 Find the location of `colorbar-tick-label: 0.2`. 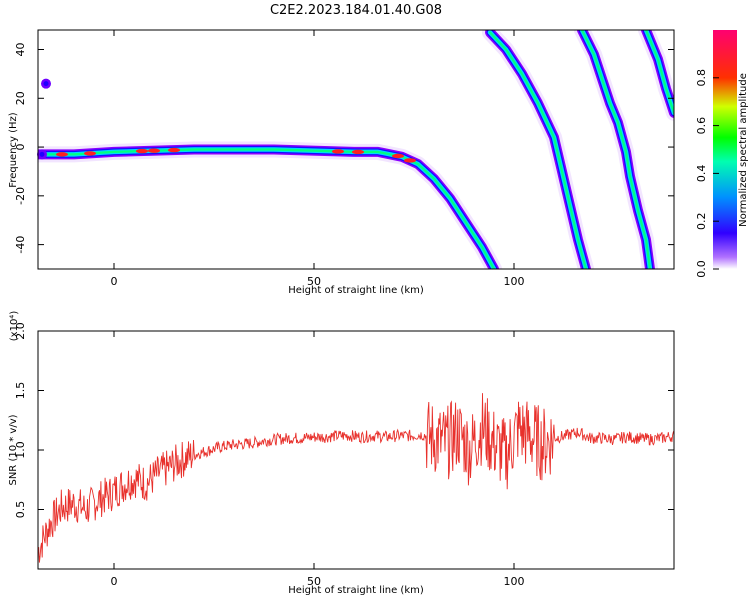

colorbar-tick-label: 0.2 is located at coordinates (701, 221).